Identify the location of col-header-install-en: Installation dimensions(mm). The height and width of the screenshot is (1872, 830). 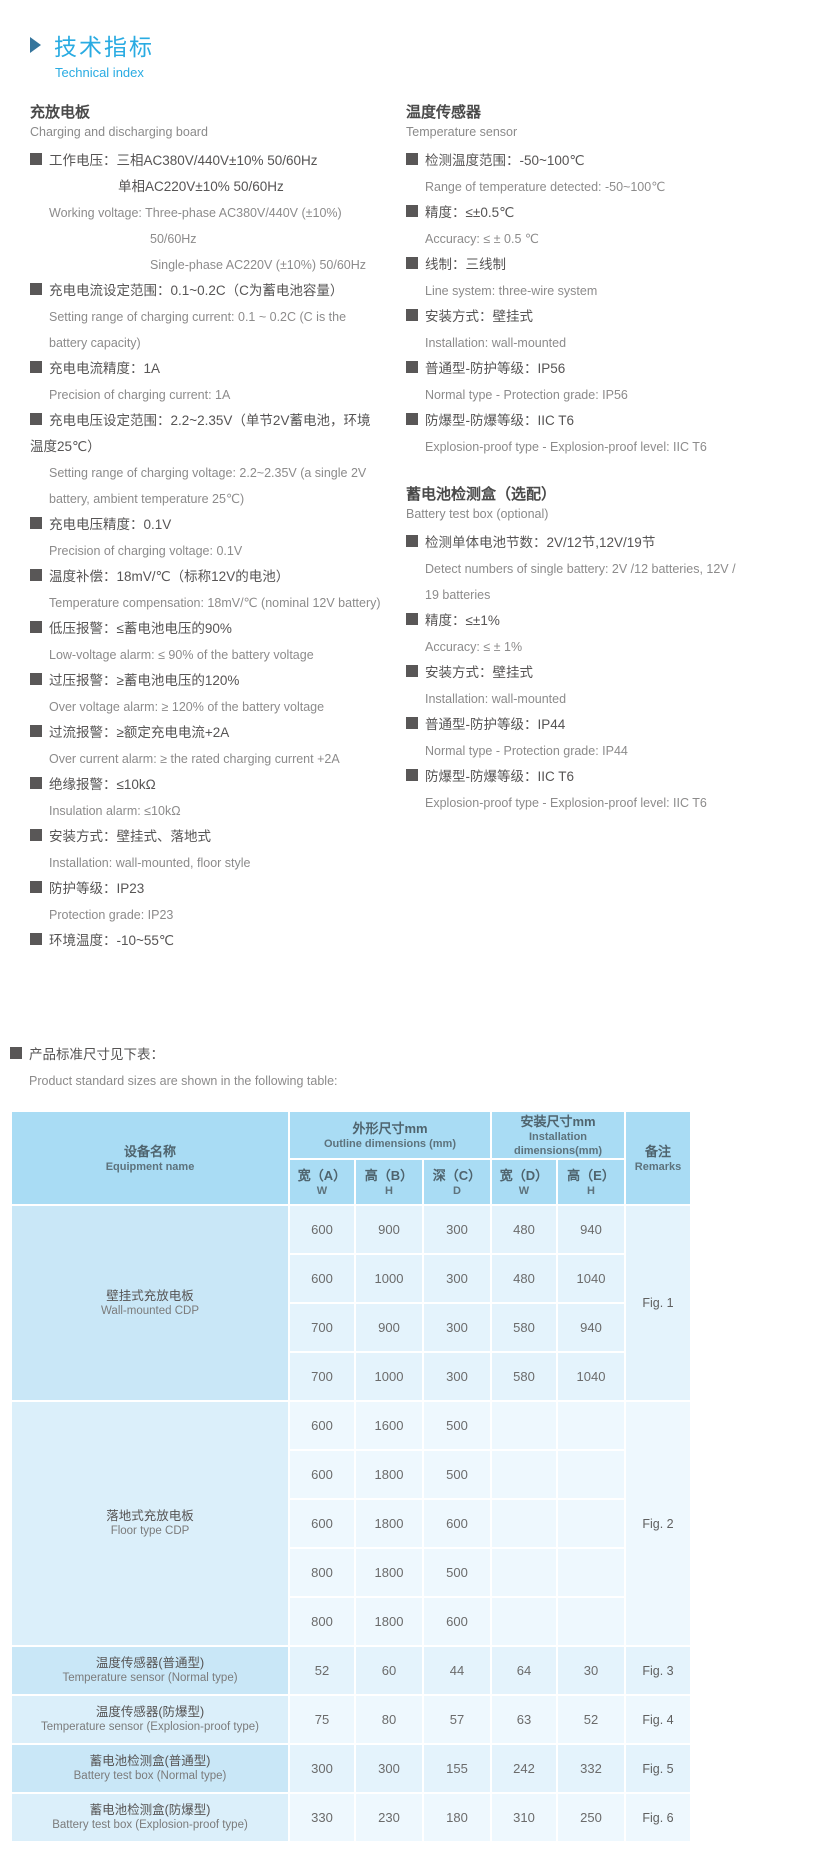
(558, 1143).